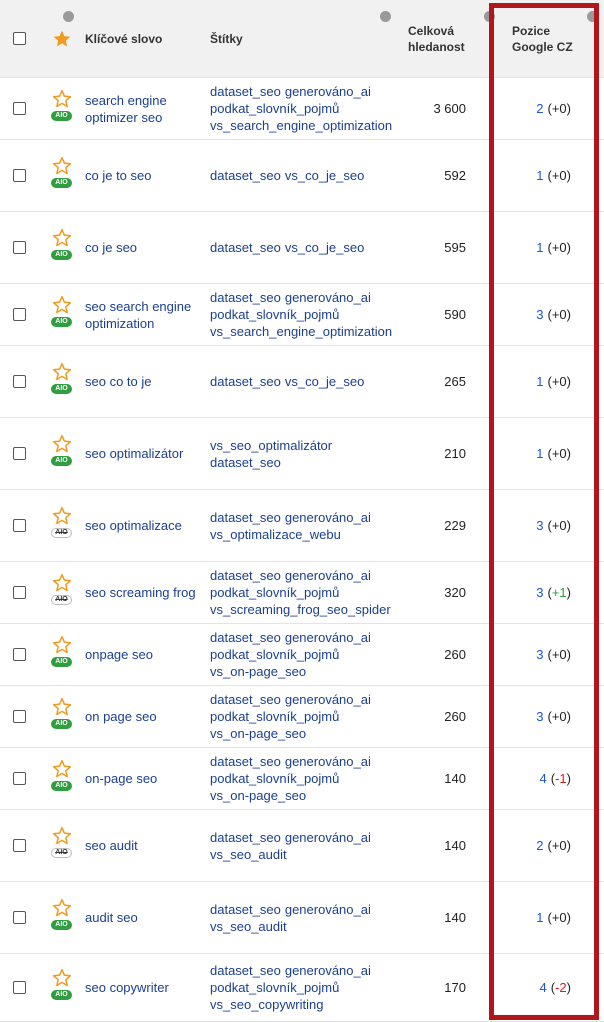 This screenshot has width=604, height=1022. Describe the element at coordinates (62, 39) in the screenshot. I see `star-filled` at that location.